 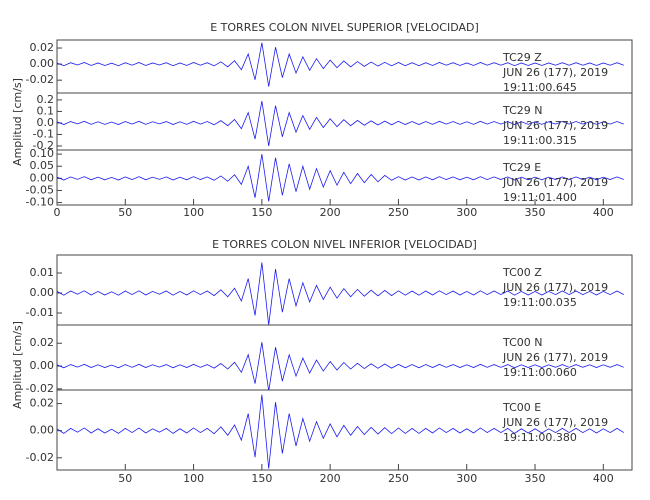 What do you see at coordinates (40, 202) in the screenshot?
I see `y-tick-label: -0.10` at bounding box center [40, 202].